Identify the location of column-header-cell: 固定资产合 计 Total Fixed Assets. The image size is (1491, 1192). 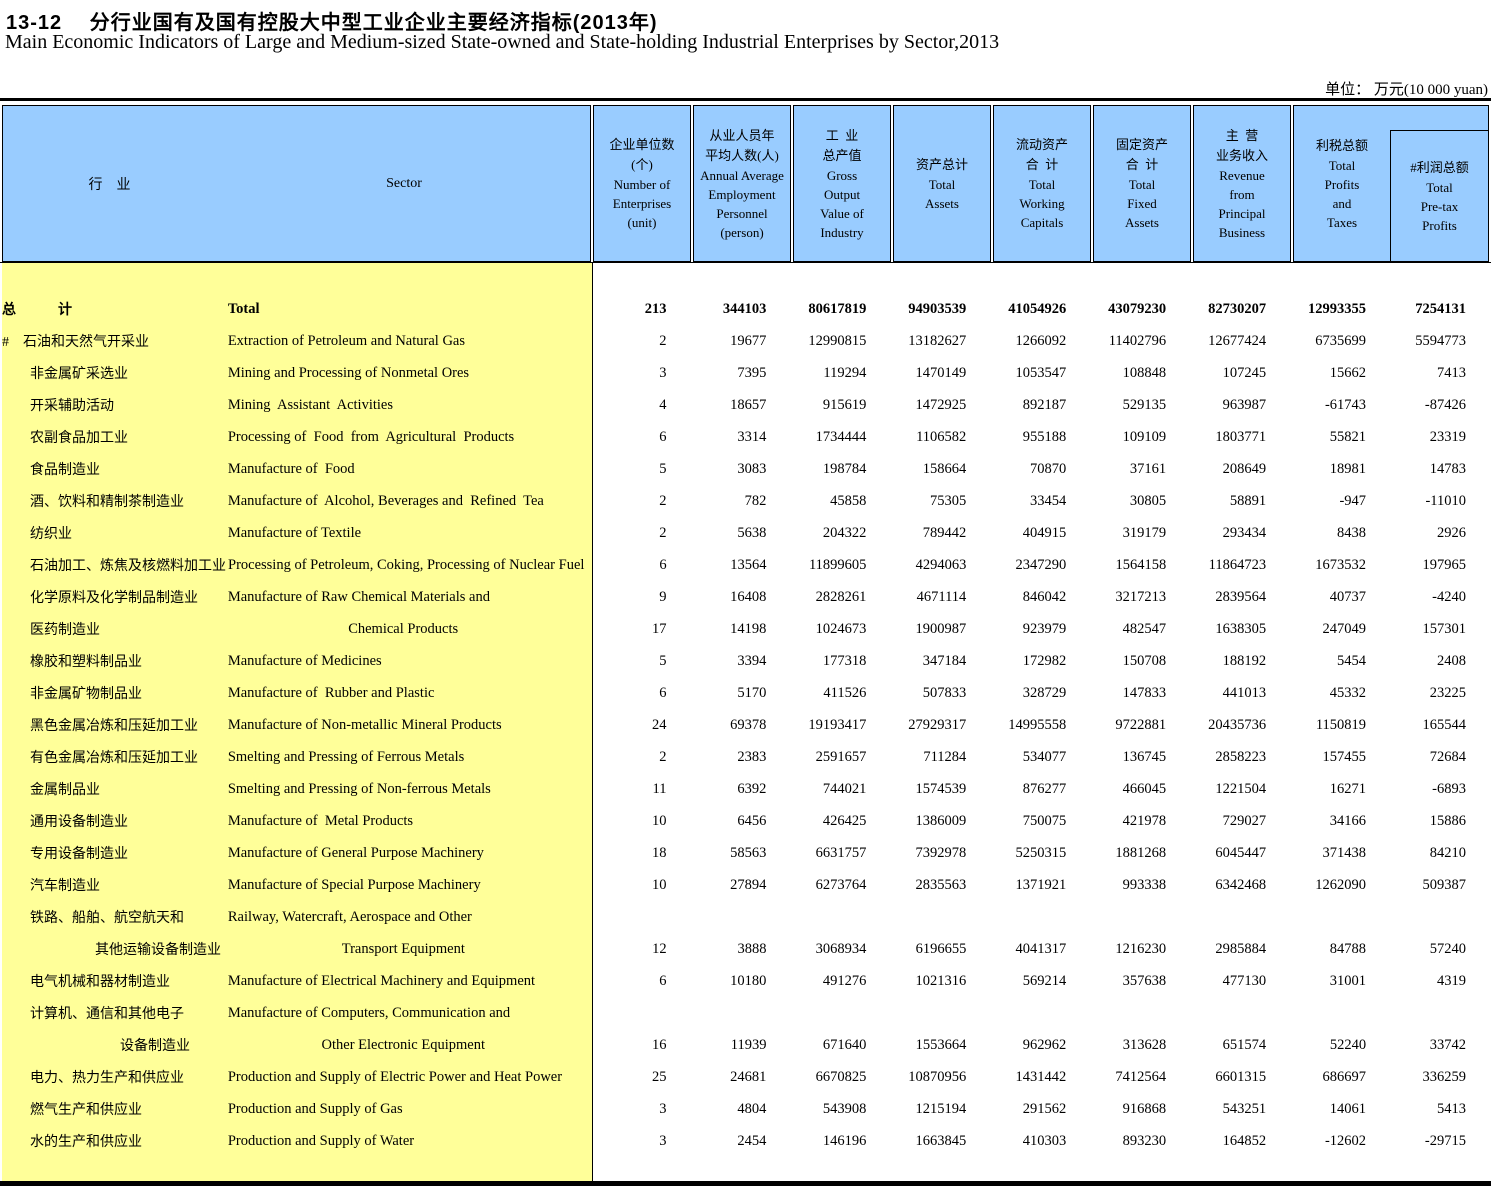
(1142, 183).